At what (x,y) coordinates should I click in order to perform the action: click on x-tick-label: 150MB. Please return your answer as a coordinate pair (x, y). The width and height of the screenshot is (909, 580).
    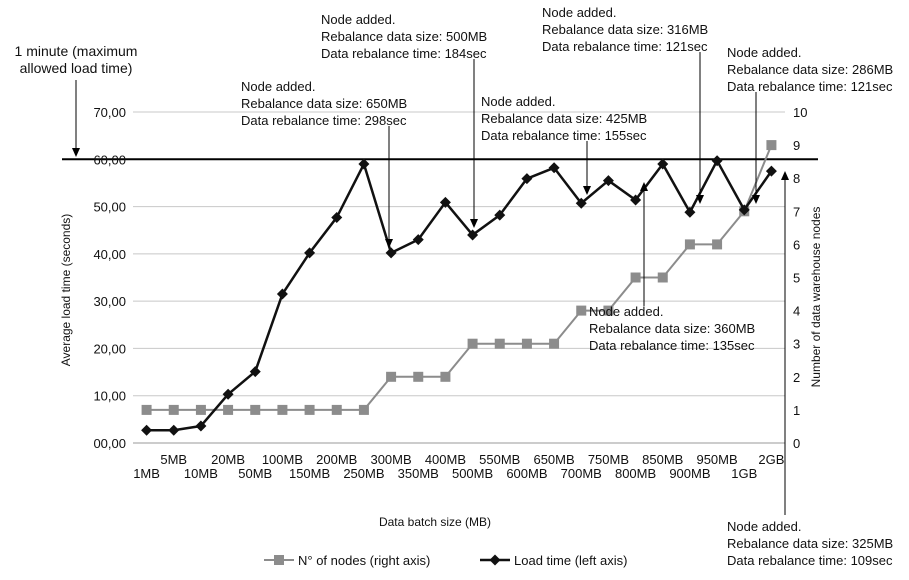
    Looking at the image, I should click on (309, 473).